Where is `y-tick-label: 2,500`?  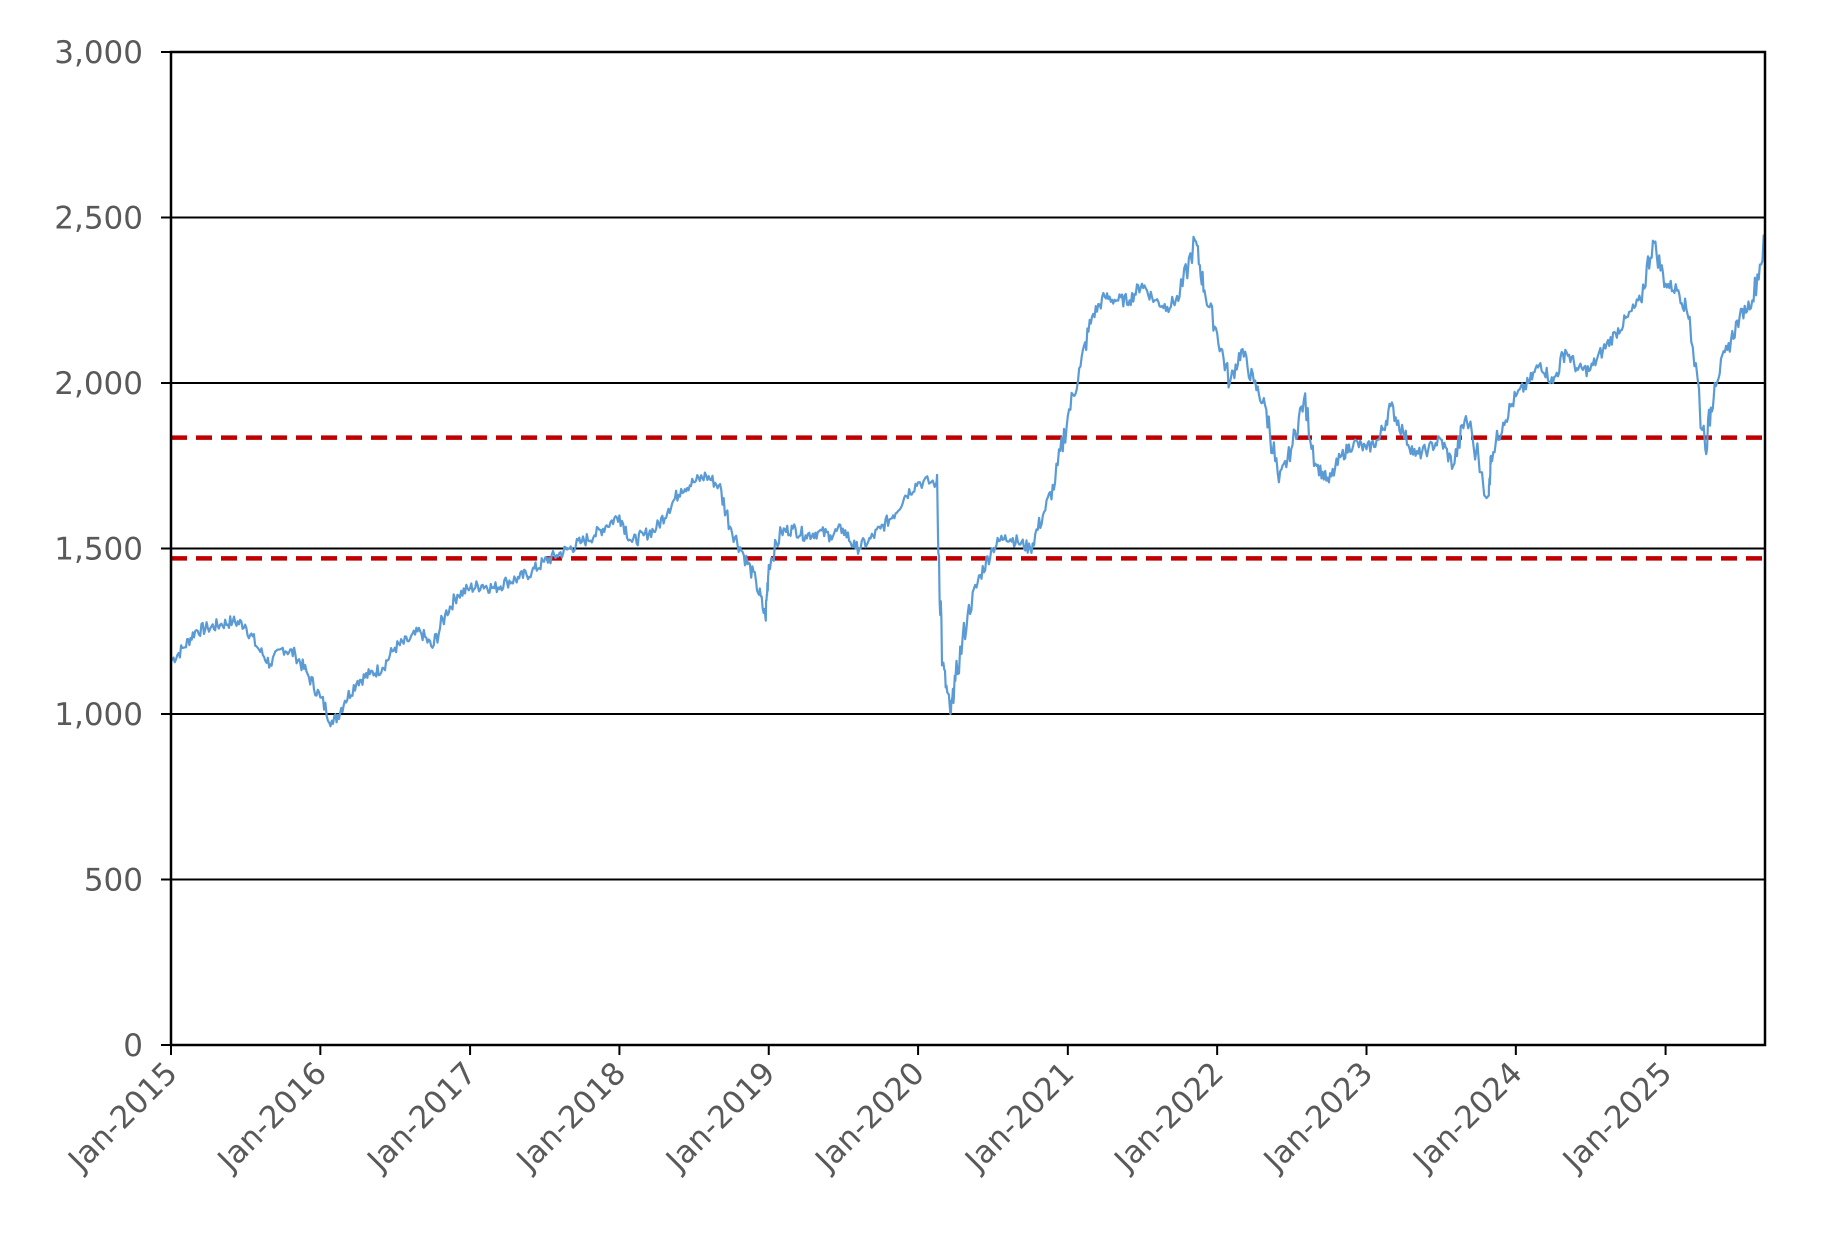
y-tick-label: 2,500 is located at coordinates (98, 219).